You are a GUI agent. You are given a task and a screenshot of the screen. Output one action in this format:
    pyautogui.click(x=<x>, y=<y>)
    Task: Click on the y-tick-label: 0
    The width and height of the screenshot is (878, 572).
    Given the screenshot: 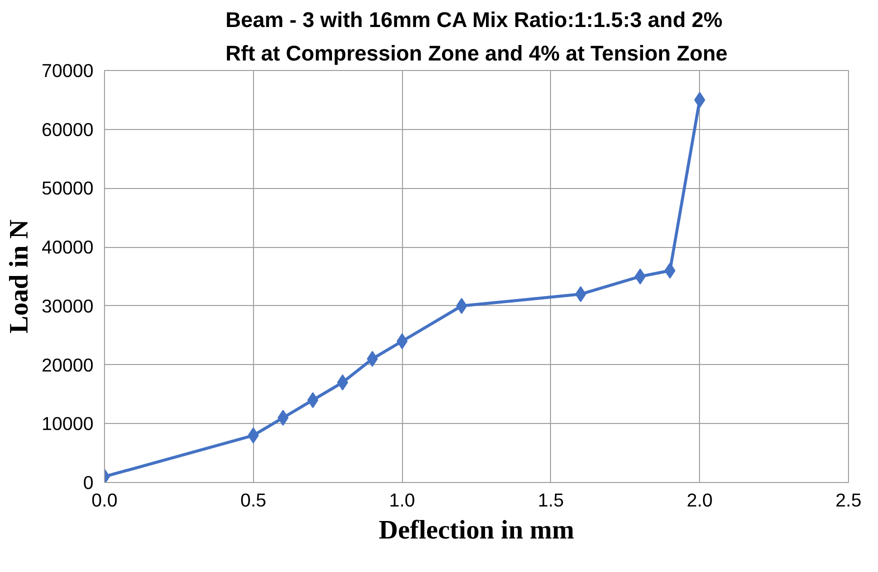 What is the action you would take?
    pyautogui.click(x=88, y=482)
    